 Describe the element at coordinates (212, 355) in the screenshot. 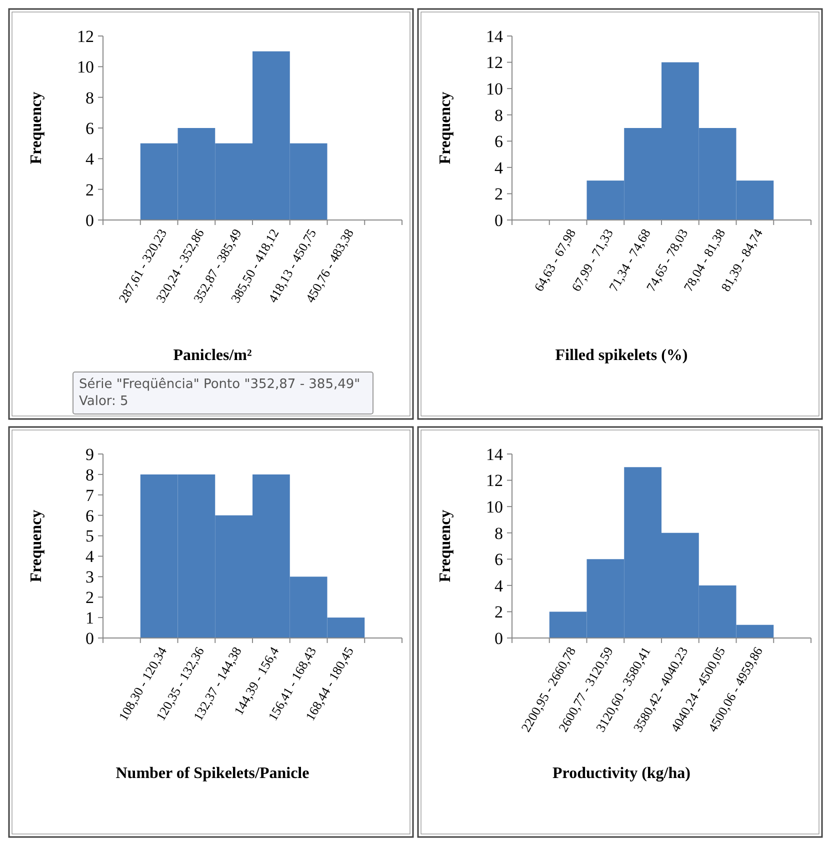

I see `x-axis-title: Panicles/m²` at that location.